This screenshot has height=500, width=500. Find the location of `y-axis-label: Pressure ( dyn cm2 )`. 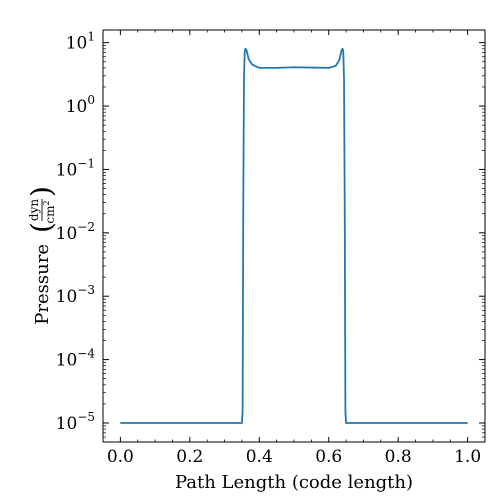

y-axis-label: Pressure ( dyn cm2 ) is located at coordinates (41, 255).